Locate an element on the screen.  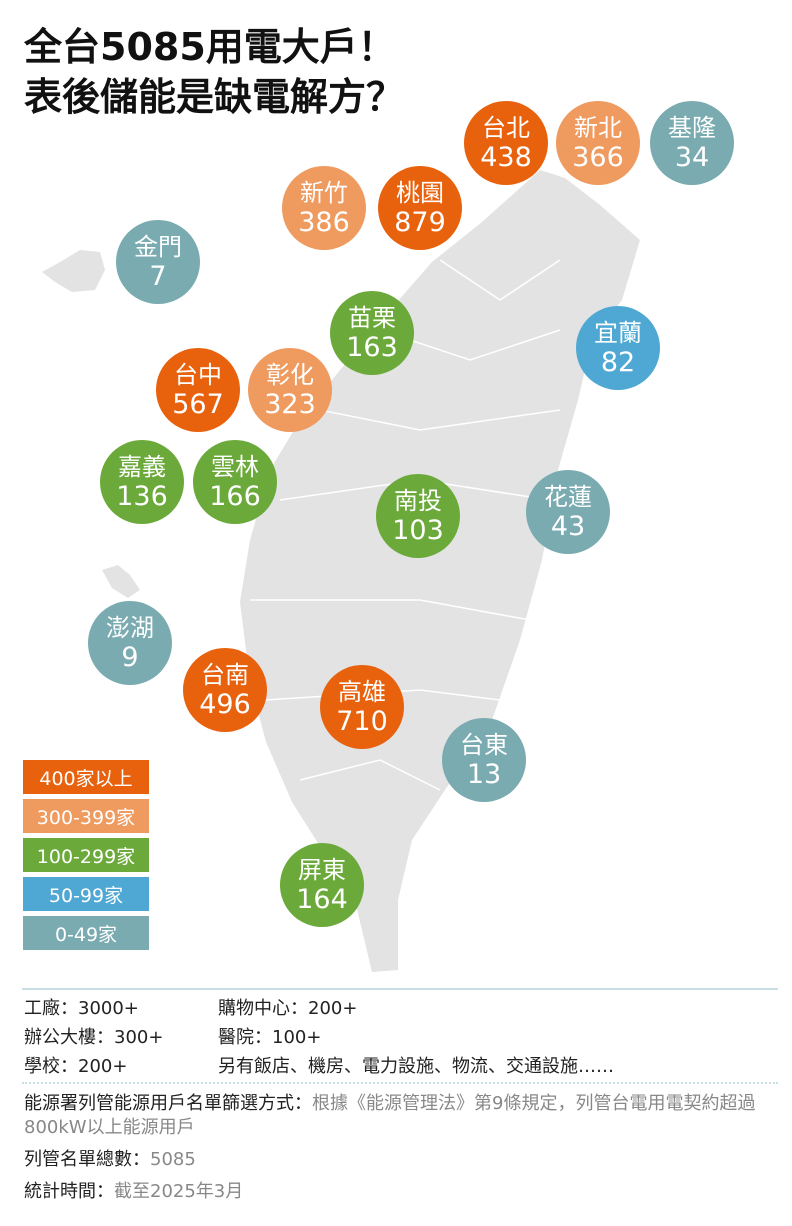
legend-item: 100-299家 is located at coordinates (86, 855).